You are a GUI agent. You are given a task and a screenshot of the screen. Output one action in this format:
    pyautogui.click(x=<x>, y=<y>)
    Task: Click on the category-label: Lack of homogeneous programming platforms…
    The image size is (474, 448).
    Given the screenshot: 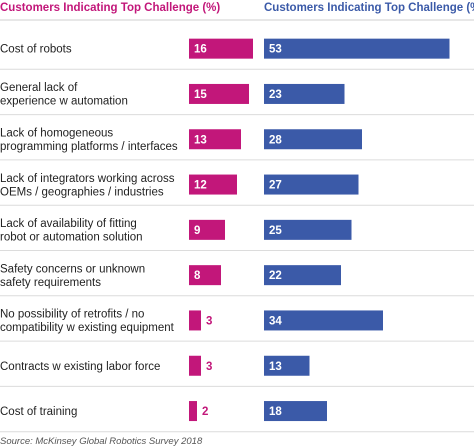 What is the action you would take?
    pyautogui.click(x=89, y=141)
    